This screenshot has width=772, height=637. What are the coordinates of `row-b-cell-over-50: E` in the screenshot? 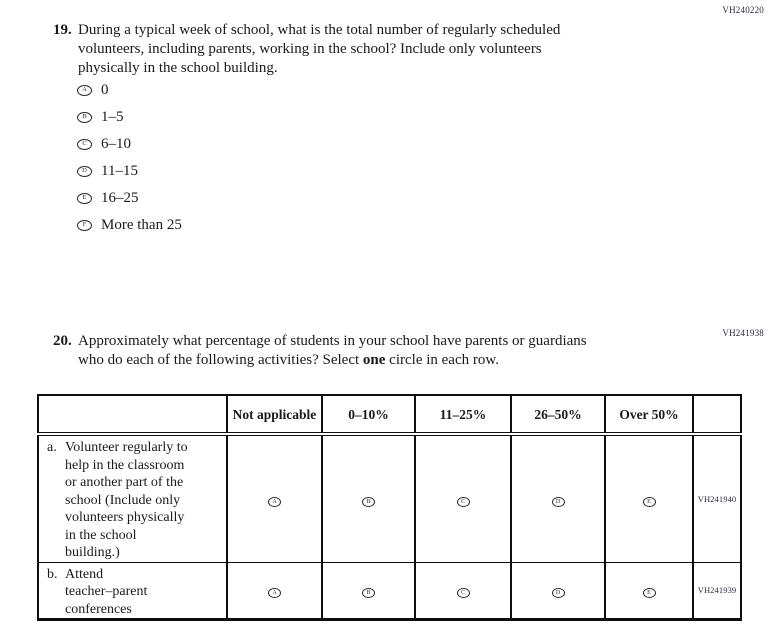 It's located at (649, 590).